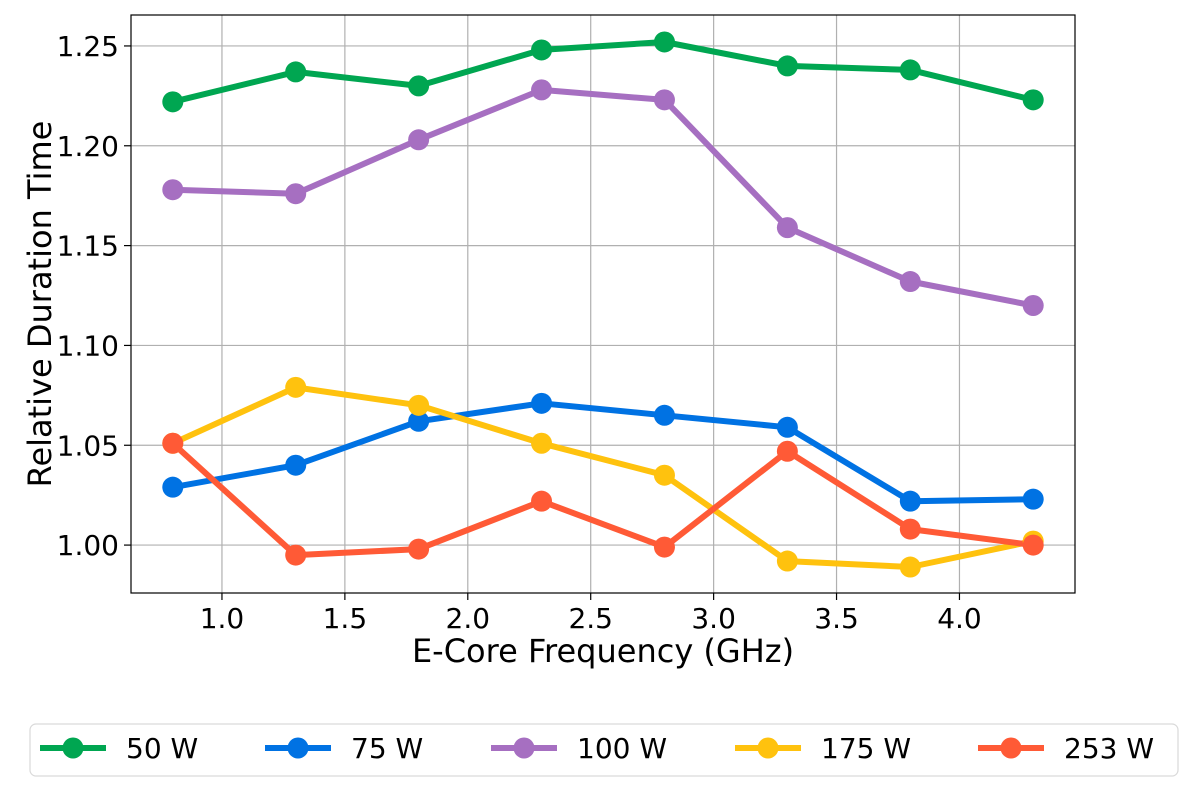 This screenshot has height=800, width=1200. I want to click on series-line-253w, so click(603, 499).